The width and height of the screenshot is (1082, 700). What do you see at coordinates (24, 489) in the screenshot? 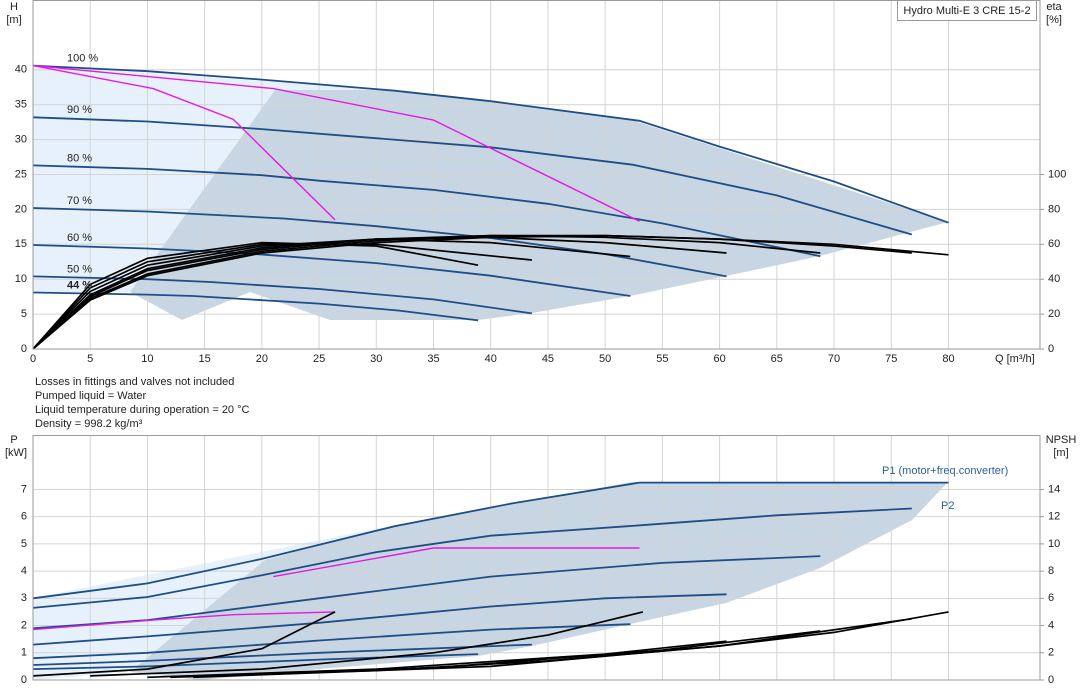
I see `y-tick-label: 7` at bounding box center [24, 489].